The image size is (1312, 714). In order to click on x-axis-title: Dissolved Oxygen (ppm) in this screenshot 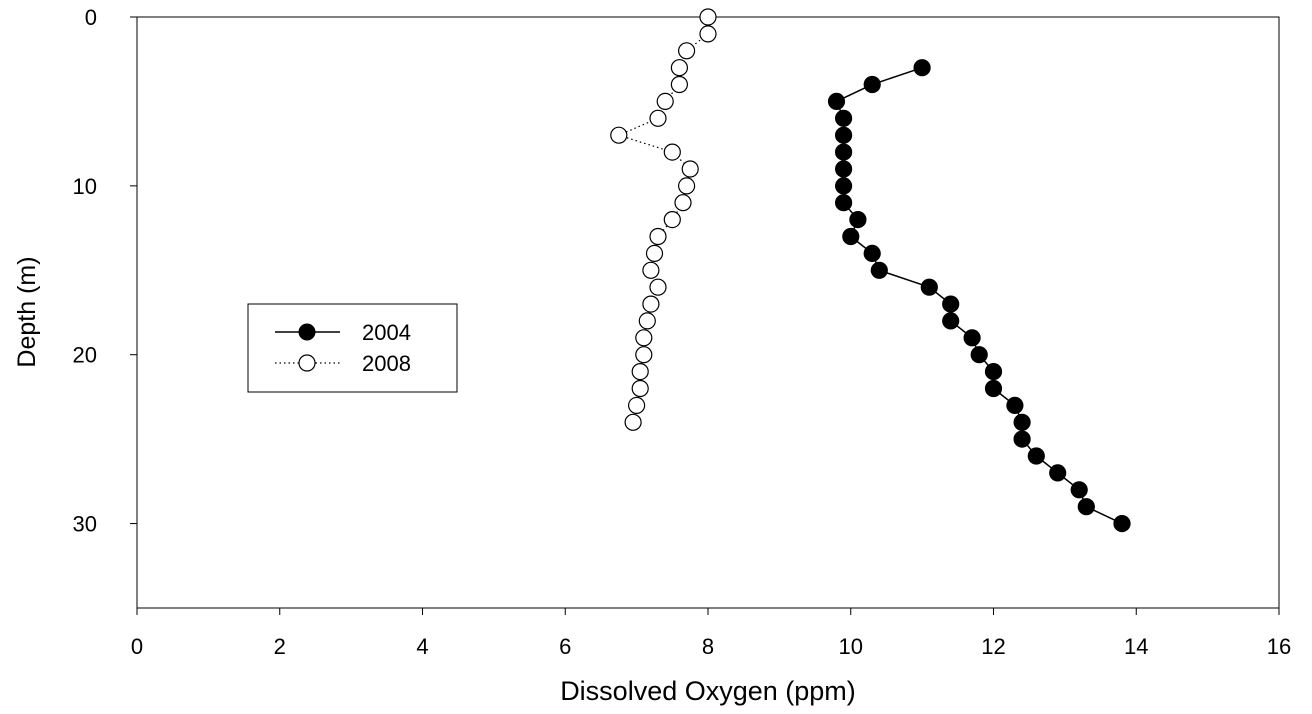, I will do `click(708, 691)`.